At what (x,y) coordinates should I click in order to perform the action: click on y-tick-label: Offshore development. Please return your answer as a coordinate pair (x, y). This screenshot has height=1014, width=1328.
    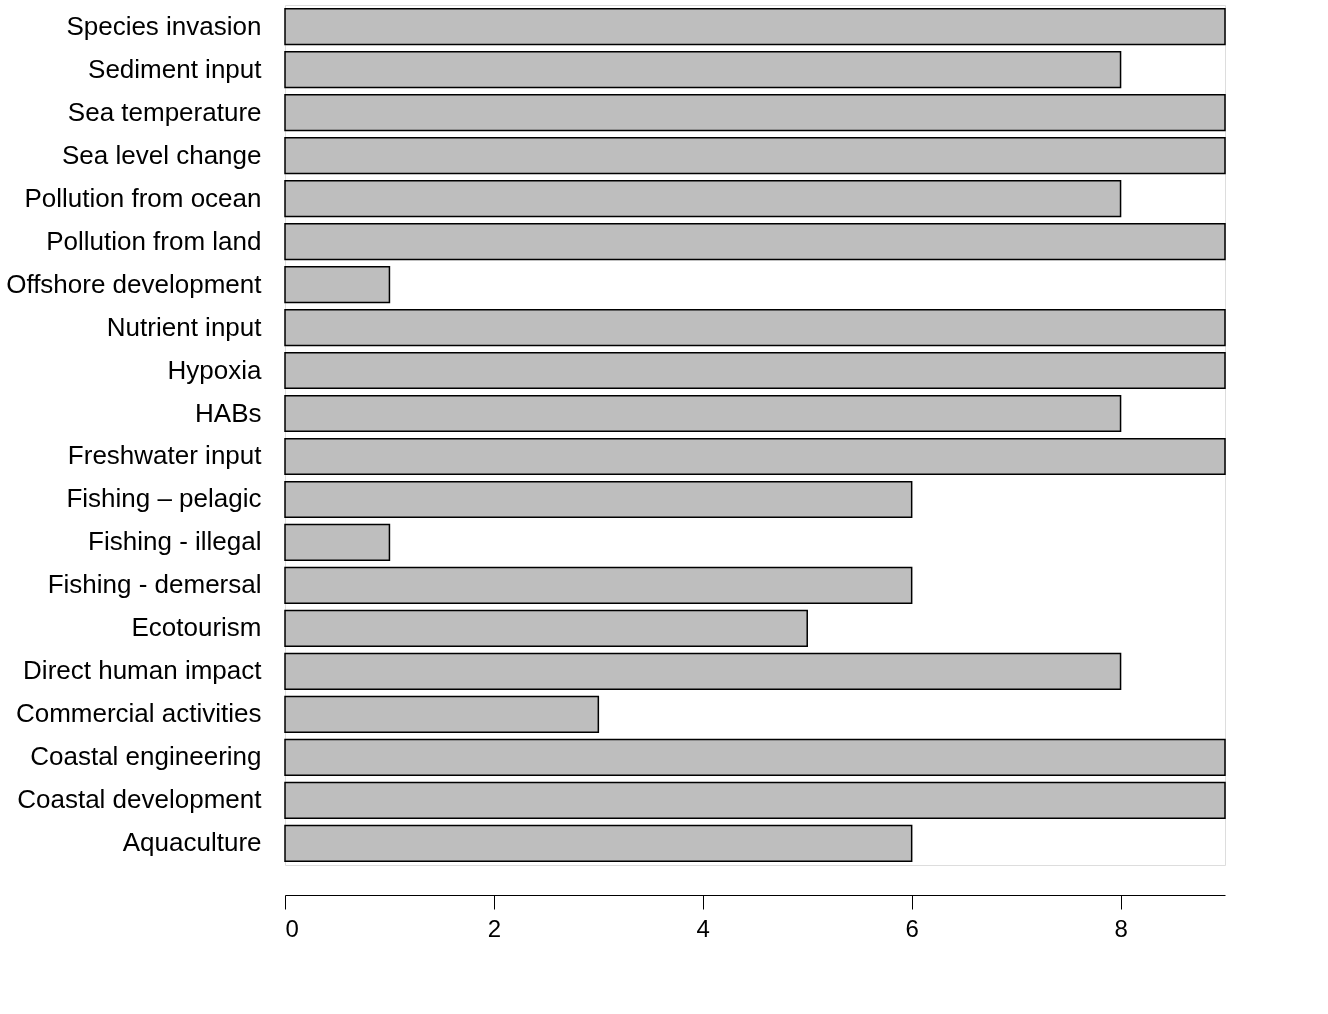
    Looking at the image, I should click on (134, 283).